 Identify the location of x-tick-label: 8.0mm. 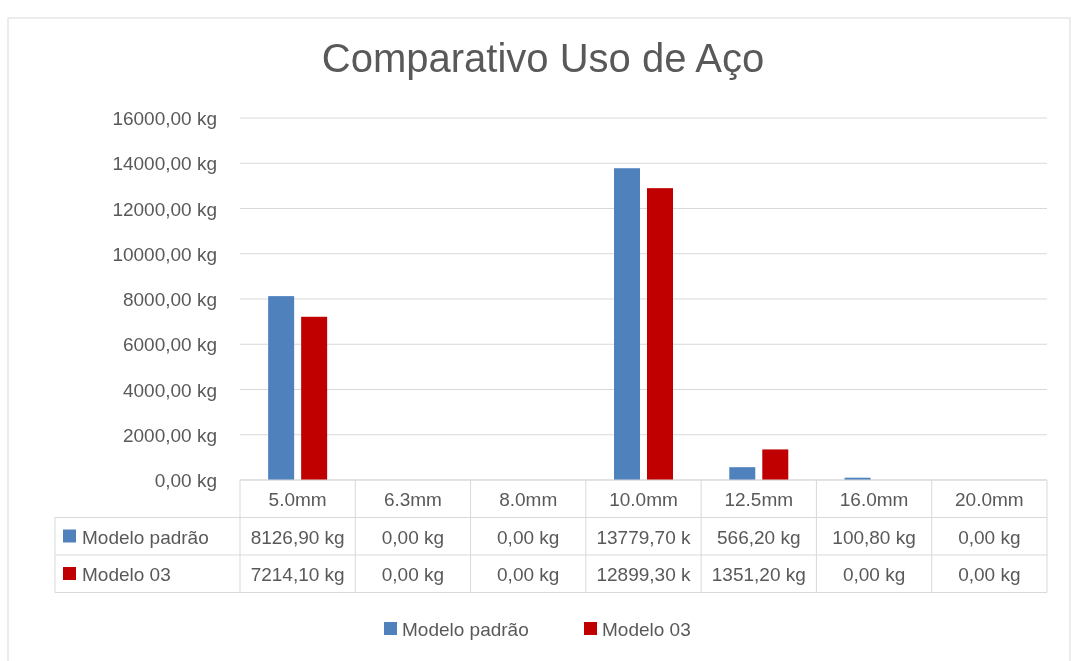
(528, 499).